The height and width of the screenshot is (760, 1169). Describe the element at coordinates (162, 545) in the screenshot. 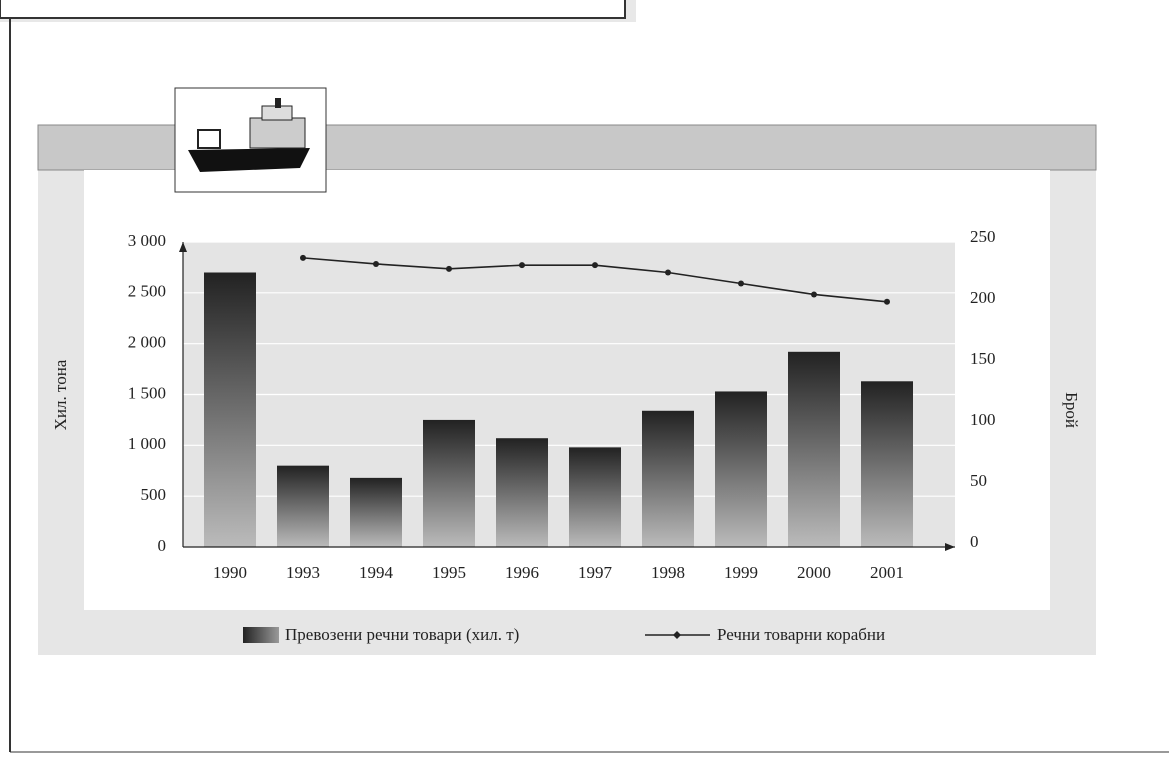

I see `y-tick-label: 0` at that location.